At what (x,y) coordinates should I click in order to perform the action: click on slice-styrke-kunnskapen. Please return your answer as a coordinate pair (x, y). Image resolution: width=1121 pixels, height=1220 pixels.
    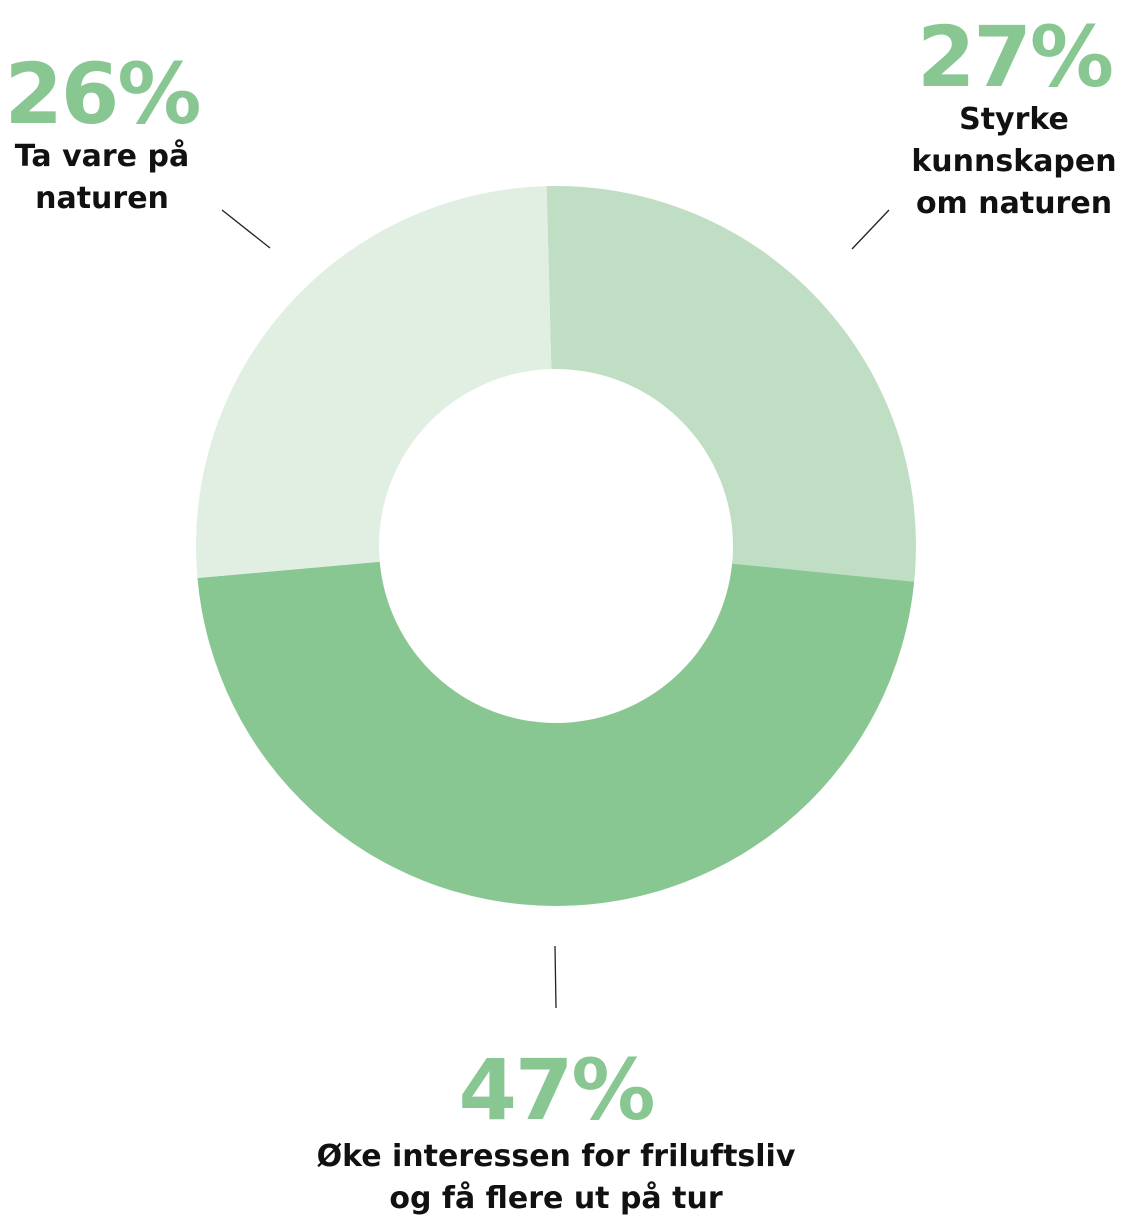
    Looking at the image, I should click on (731, 384).